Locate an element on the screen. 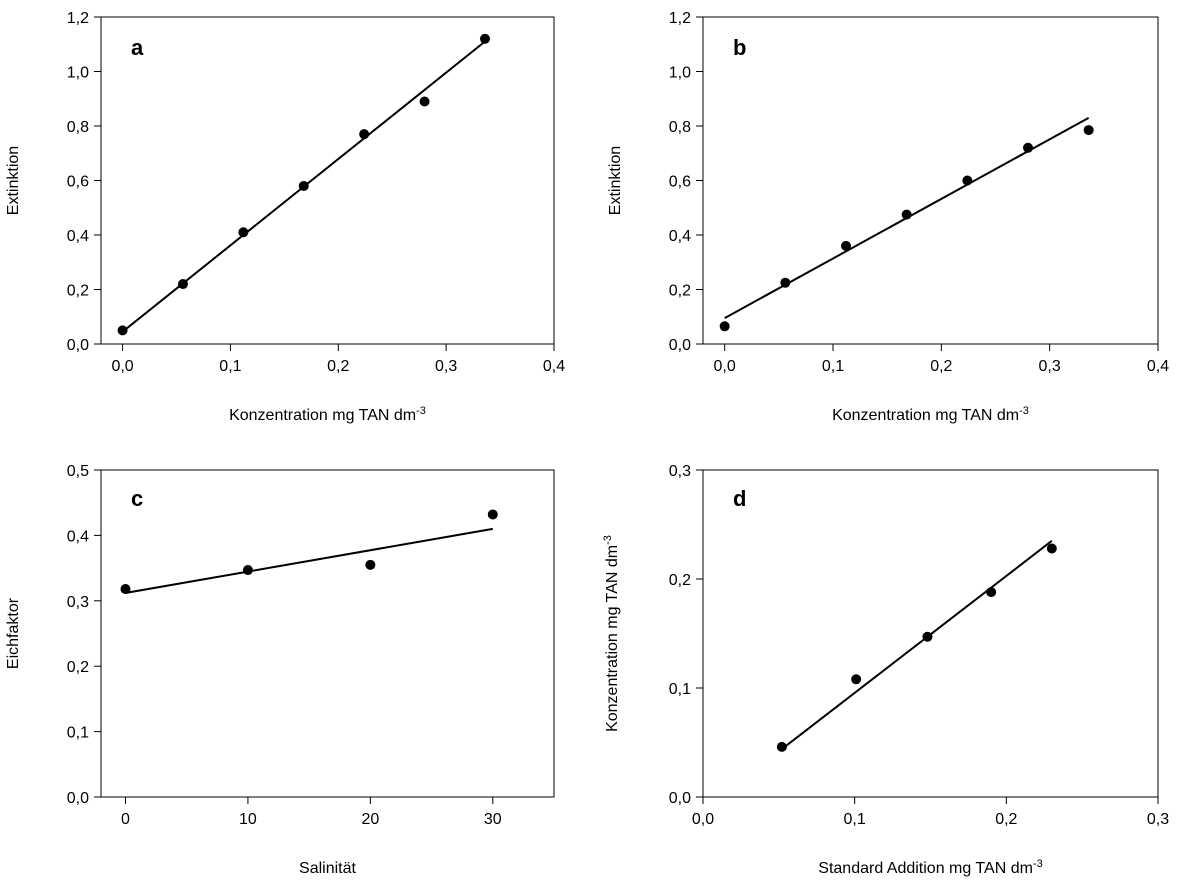 This screenshot has width=1182, height=884. y-tick-label: 0,5 is located at coordinates (78, 471).